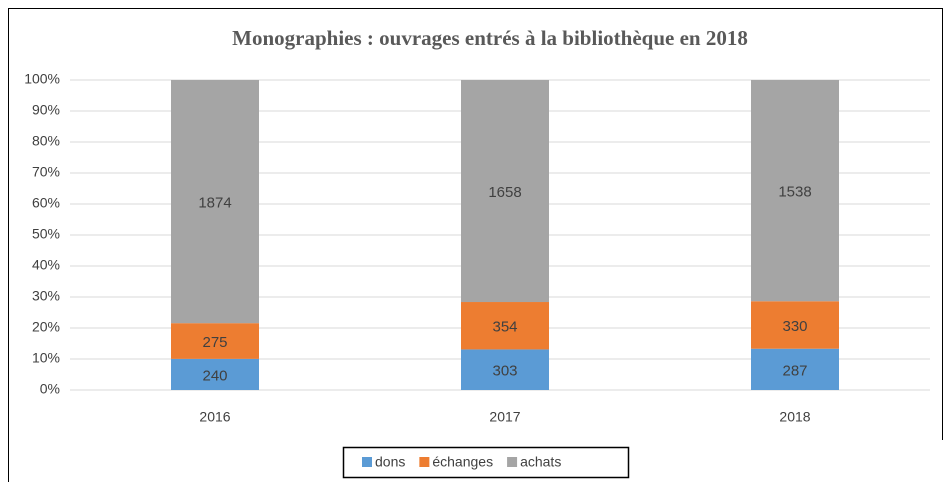  What do you see at coordinates (46, 265) in the screenshot?
I see `y-tick-label: 40%` at bounding box center [46, 265].